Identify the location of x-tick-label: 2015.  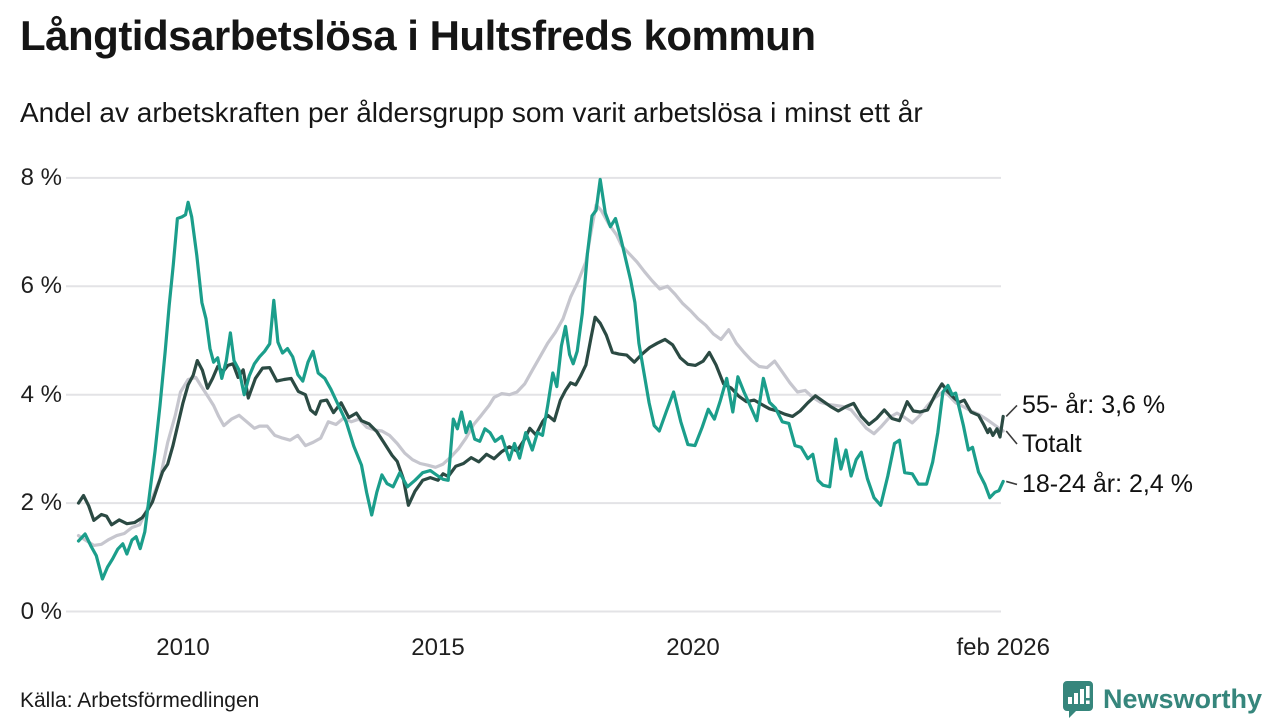
(438, 647).